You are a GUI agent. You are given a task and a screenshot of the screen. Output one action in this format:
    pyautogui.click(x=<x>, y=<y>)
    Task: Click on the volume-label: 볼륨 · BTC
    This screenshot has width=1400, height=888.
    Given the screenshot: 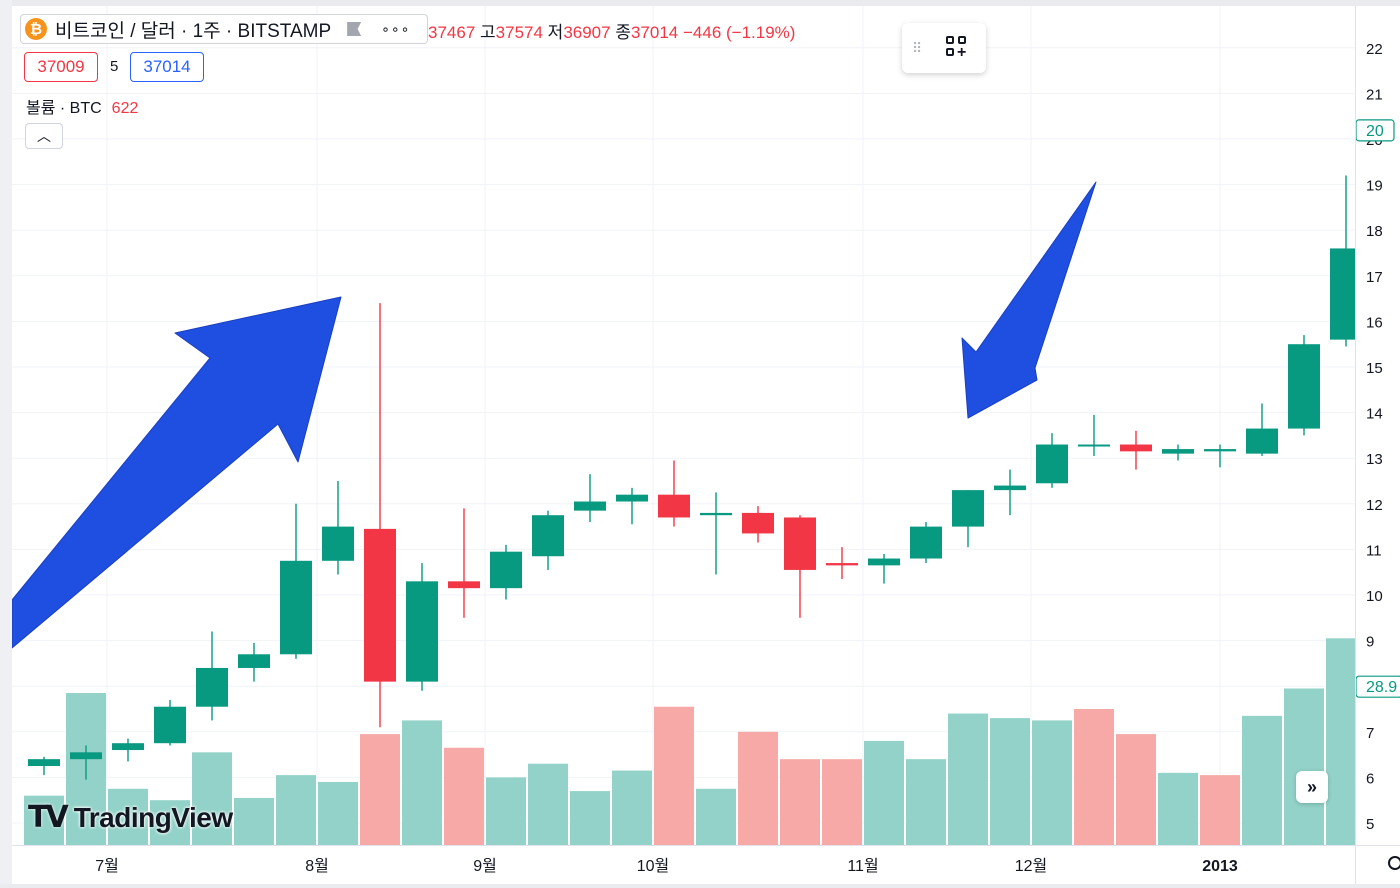 What is the action you would take?
    pyautogui.click(x=64, y=108)
    